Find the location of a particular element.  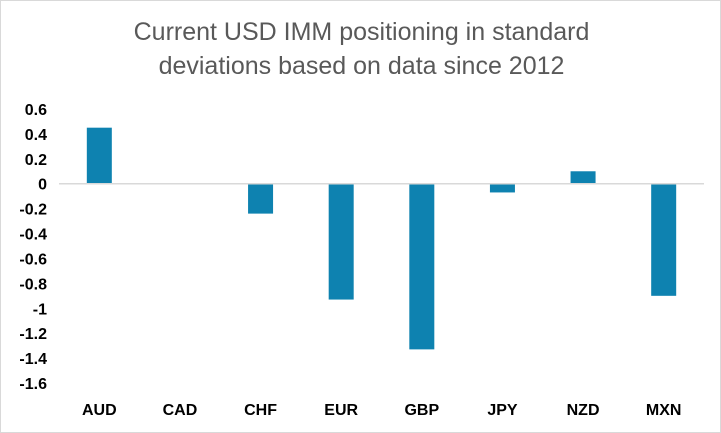

y-axis-ticks: 0.6 0.4 0.2 0 -0.2 -0.4 -0.6 -0.8 -1 -1.2 -1.4 -1.6 is located at coordinates (33, 247).